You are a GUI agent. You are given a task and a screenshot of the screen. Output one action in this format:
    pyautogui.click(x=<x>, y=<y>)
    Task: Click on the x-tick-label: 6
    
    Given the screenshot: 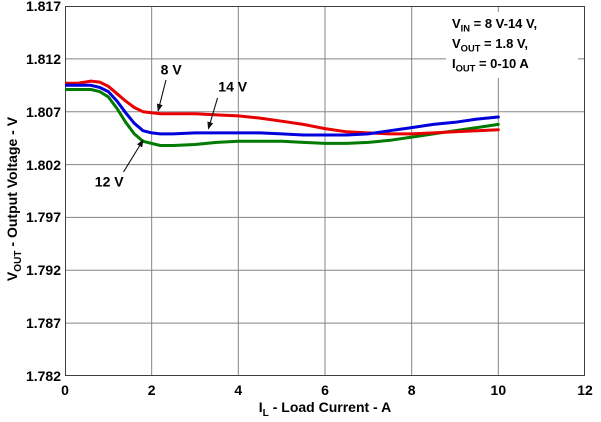 What is the action you would take?
    pyautogui.click(x=325, y=390)
    